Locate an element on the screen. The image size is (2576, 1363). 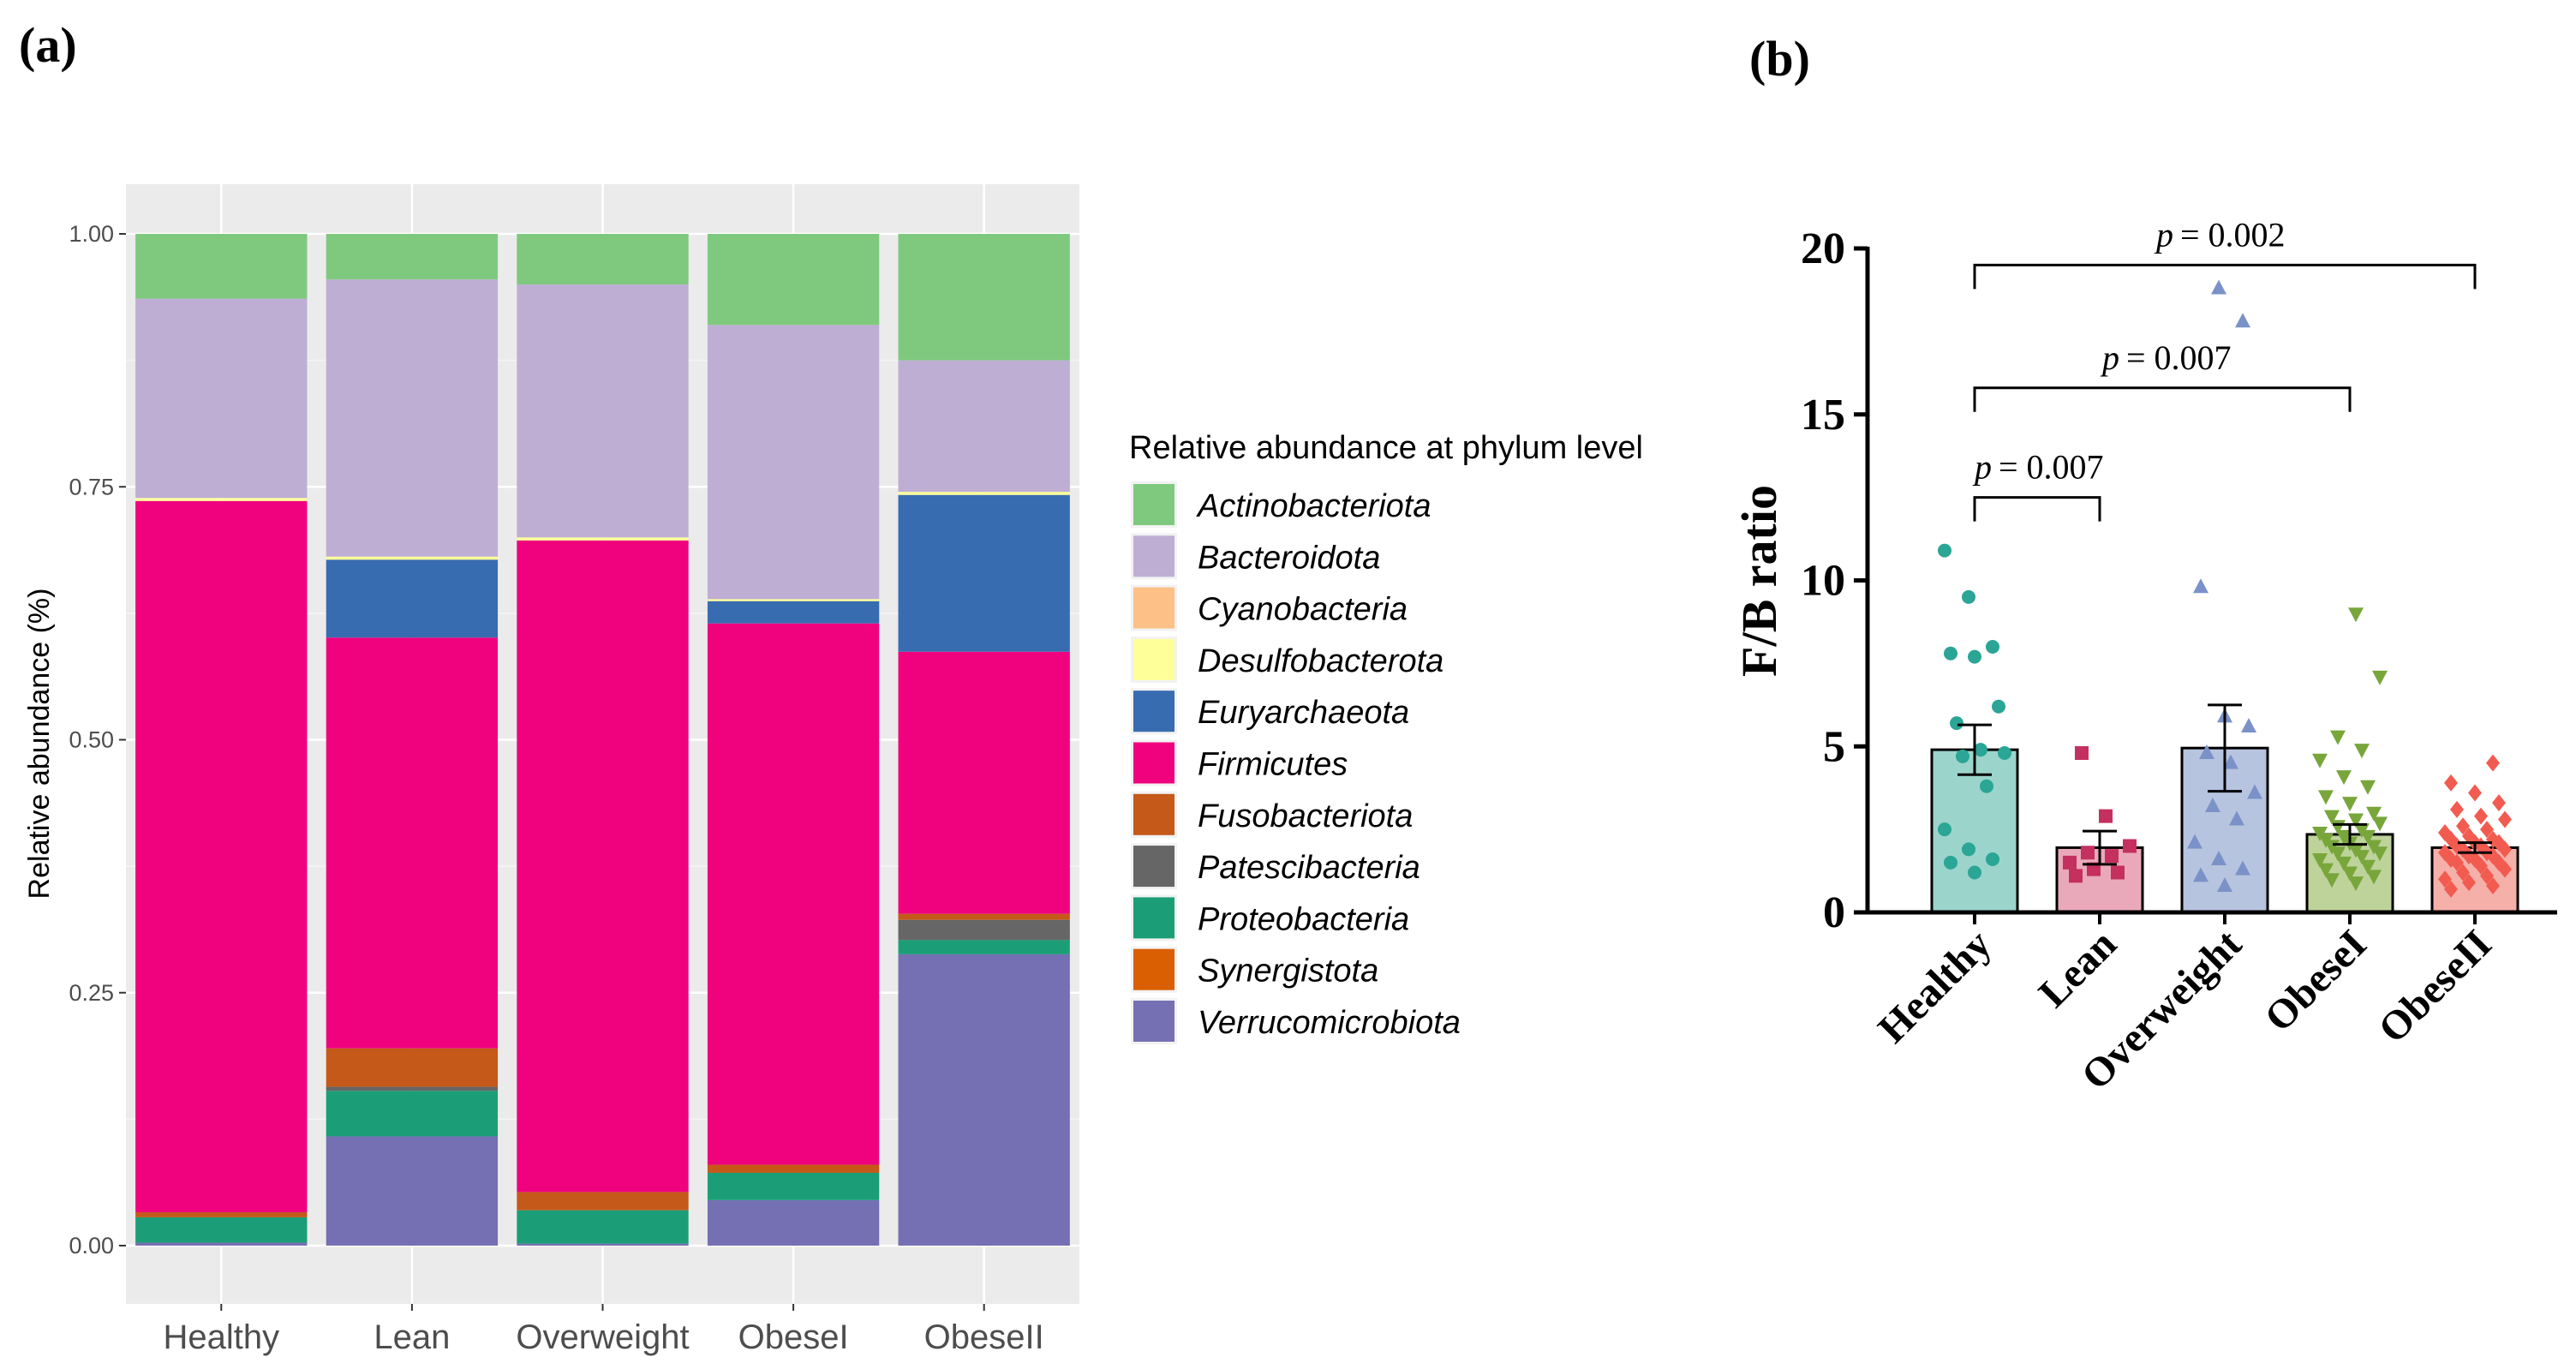
y-tick-label: 1.00 is located at coordinates (92, 234).